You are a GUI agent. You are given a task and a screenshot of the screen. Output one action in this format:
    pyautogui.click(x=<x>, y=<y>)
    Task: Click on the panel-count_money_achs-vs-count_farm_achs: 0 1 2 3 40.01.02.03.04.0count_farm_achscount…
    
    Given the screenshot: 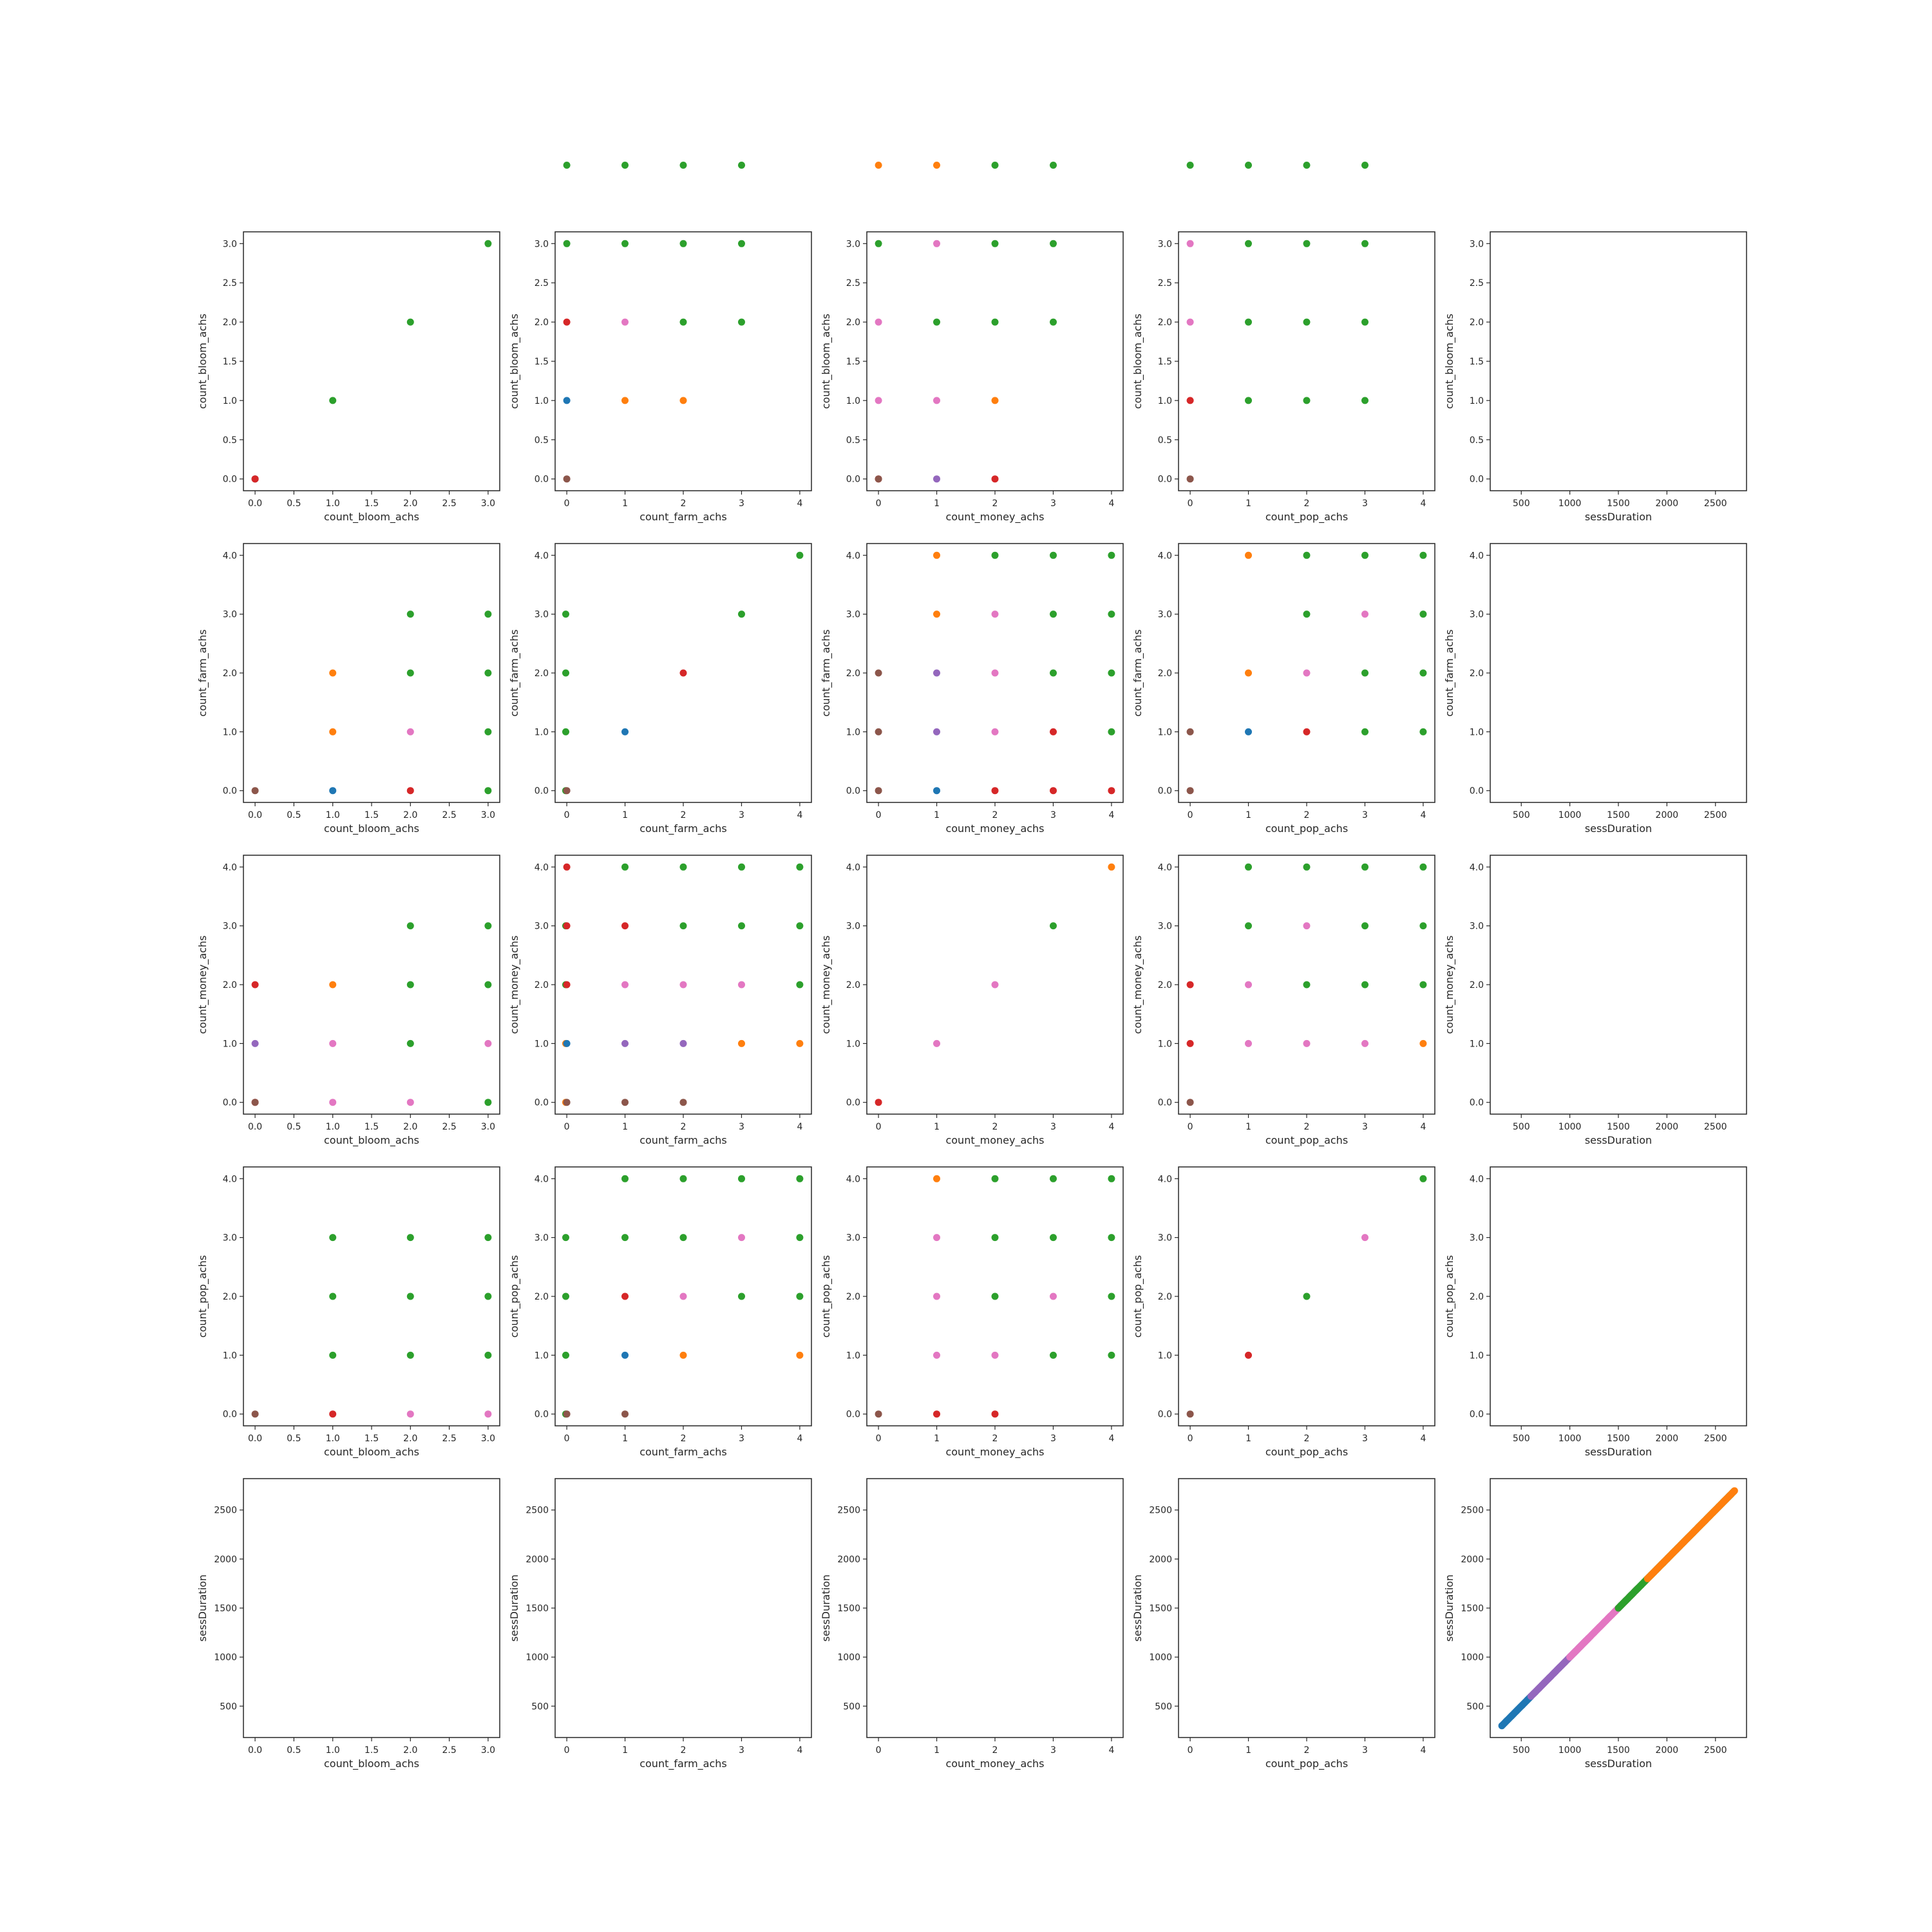 What is the action you would take?
    pyautogui.click(x=659, y=1001)
    